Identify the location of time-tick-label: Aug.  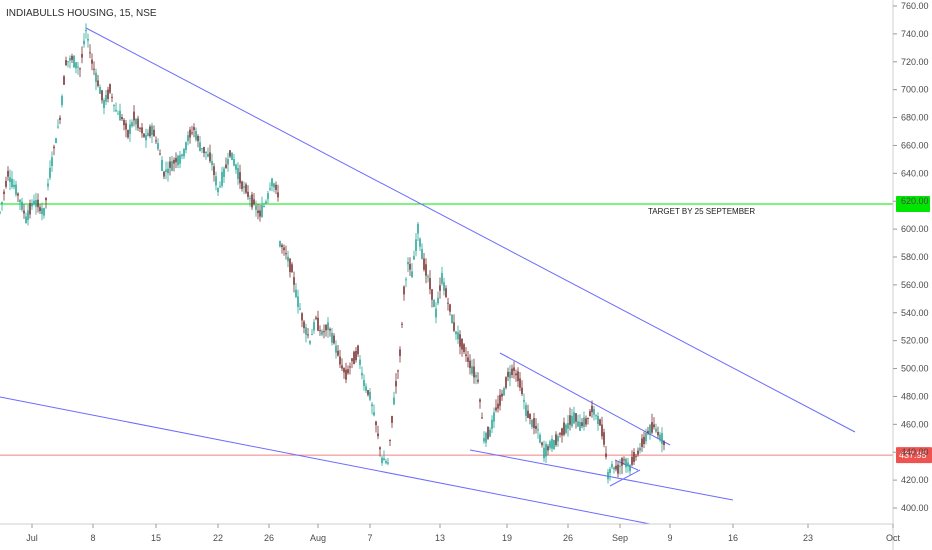
(318, 538).